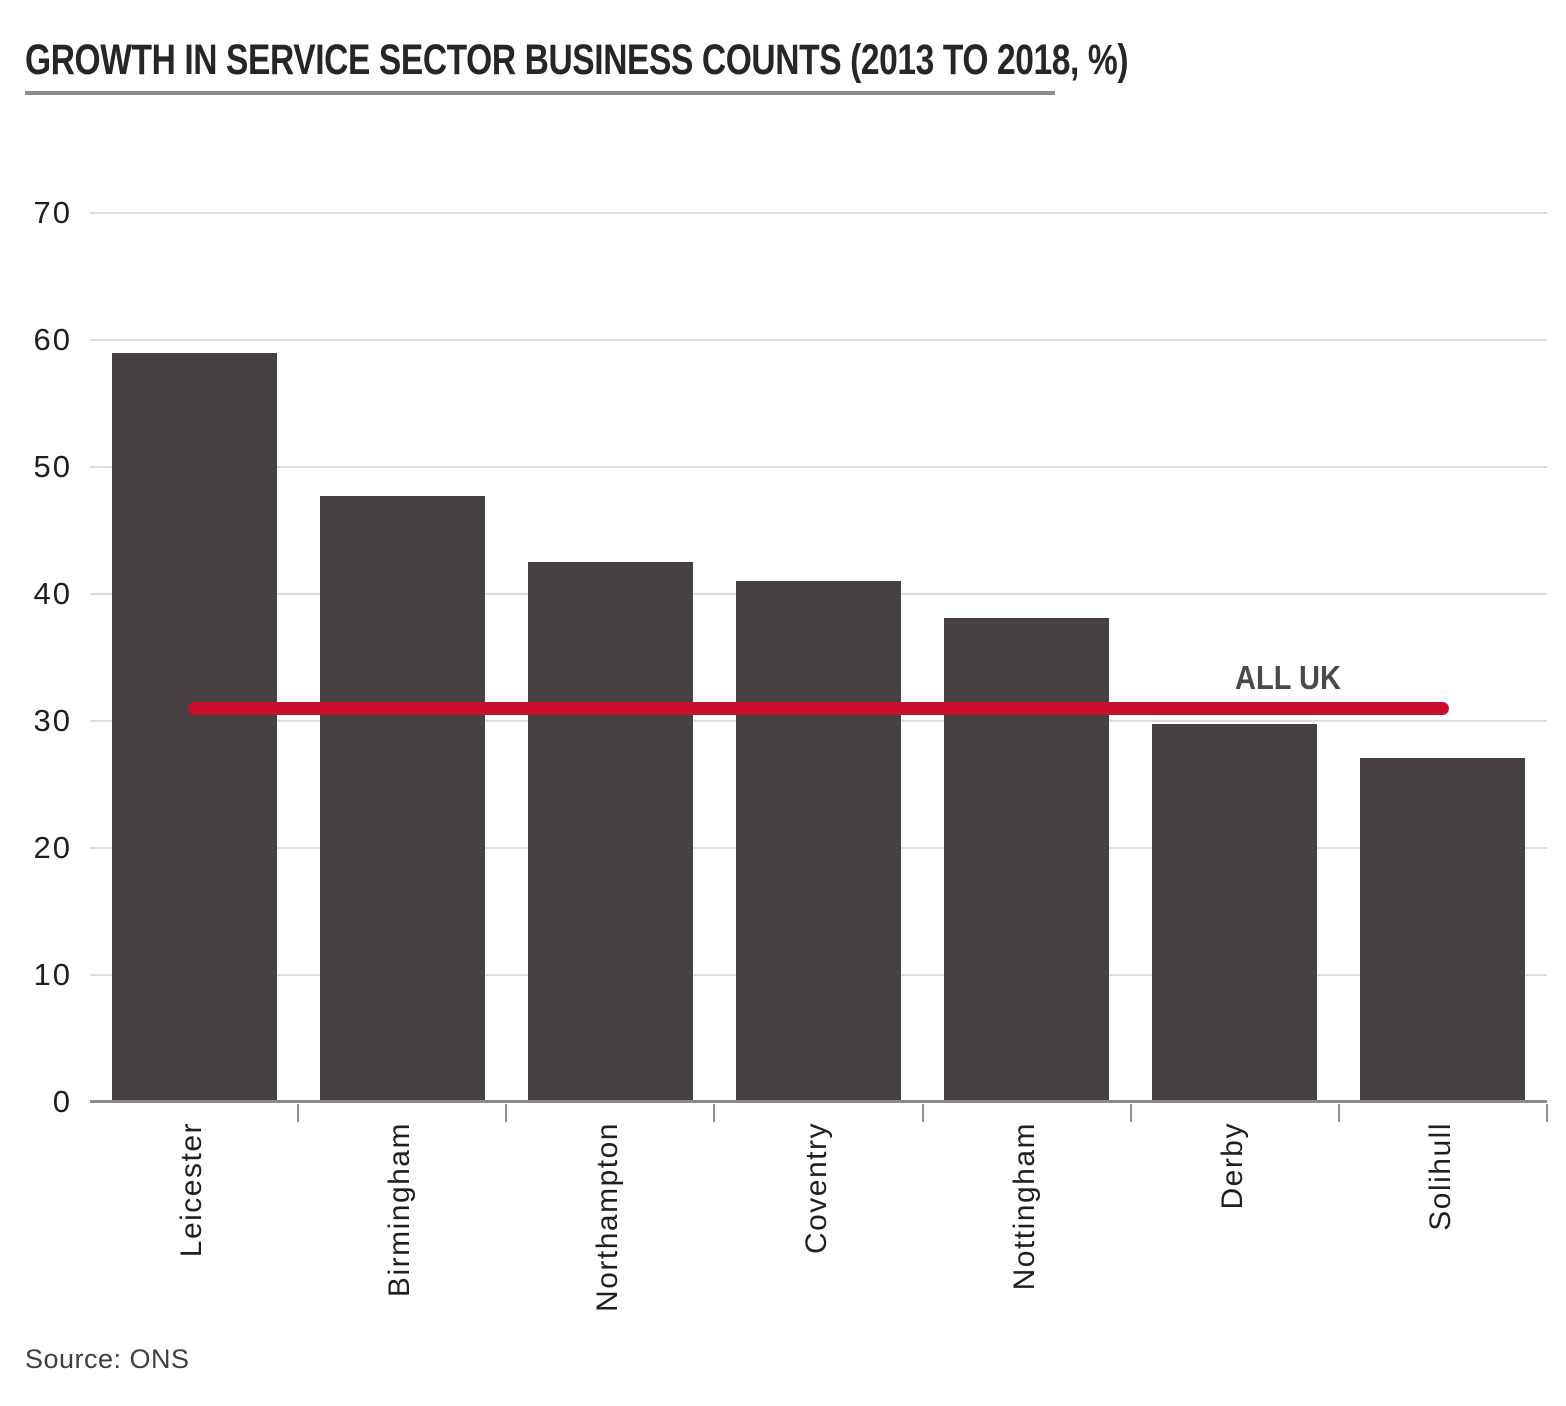 This screenshot has width=1566, height=1406. What do you see at coordinates (52, 974) in the screenshot?
I see `y-tick-label-10: 10` at bounding box center [52, 974].